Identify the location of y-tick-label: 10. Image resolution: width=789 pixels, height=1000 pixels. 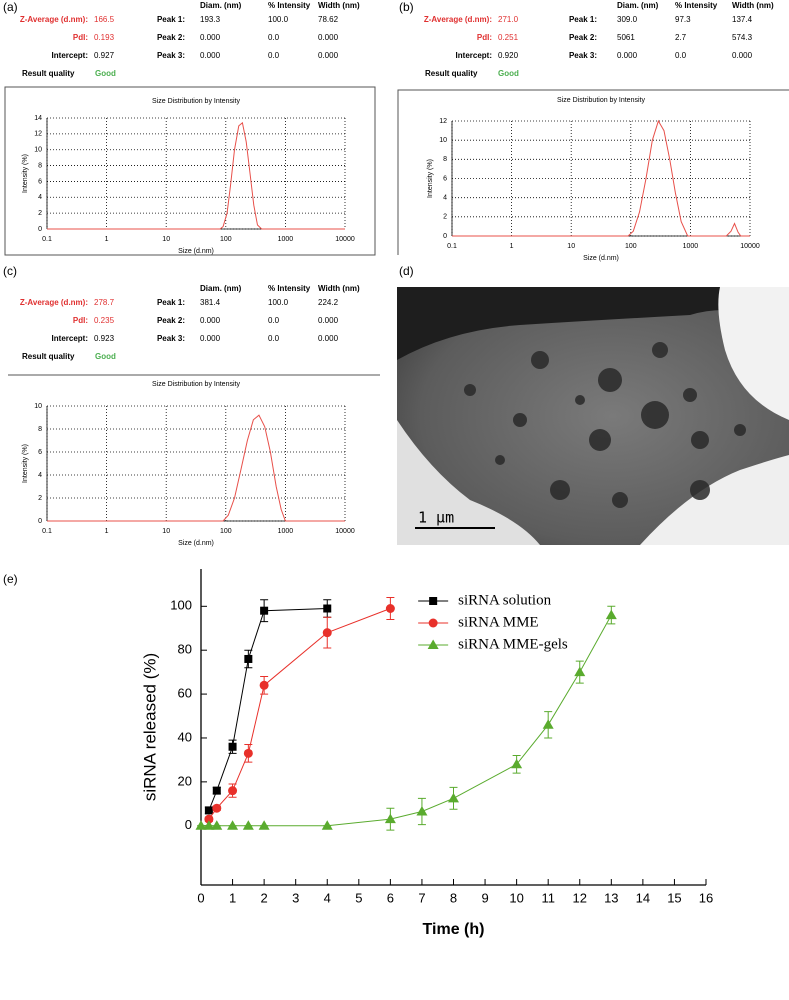
(38, 150).